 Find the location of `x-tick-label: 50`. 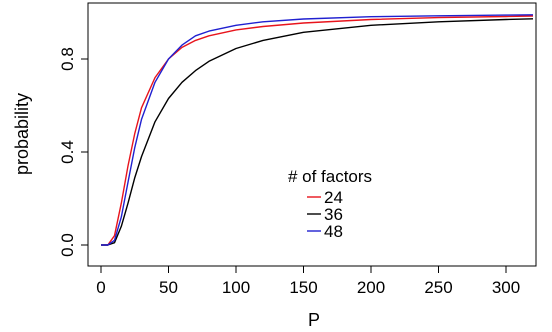

x-tick-label: 50 is located at coordinates (168, 287).